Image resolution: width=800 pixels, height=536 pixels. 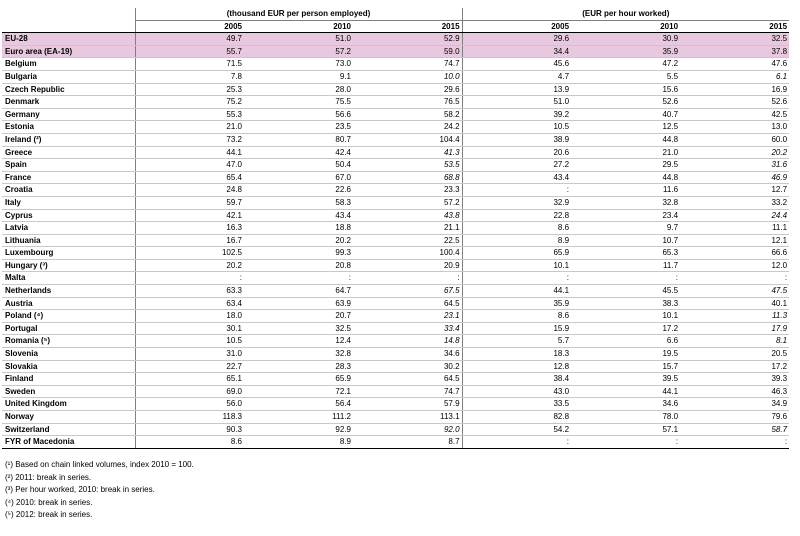 I want to click on table-cell: 8.1, so click(x=735, y=341).